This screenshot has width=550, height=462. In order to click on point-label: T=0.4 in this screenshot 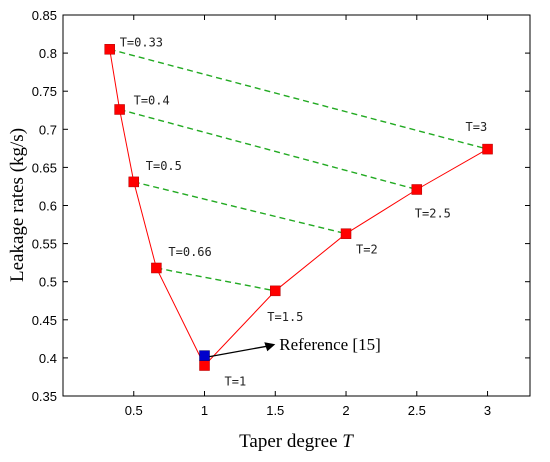, I will do `click(152, 100)`.